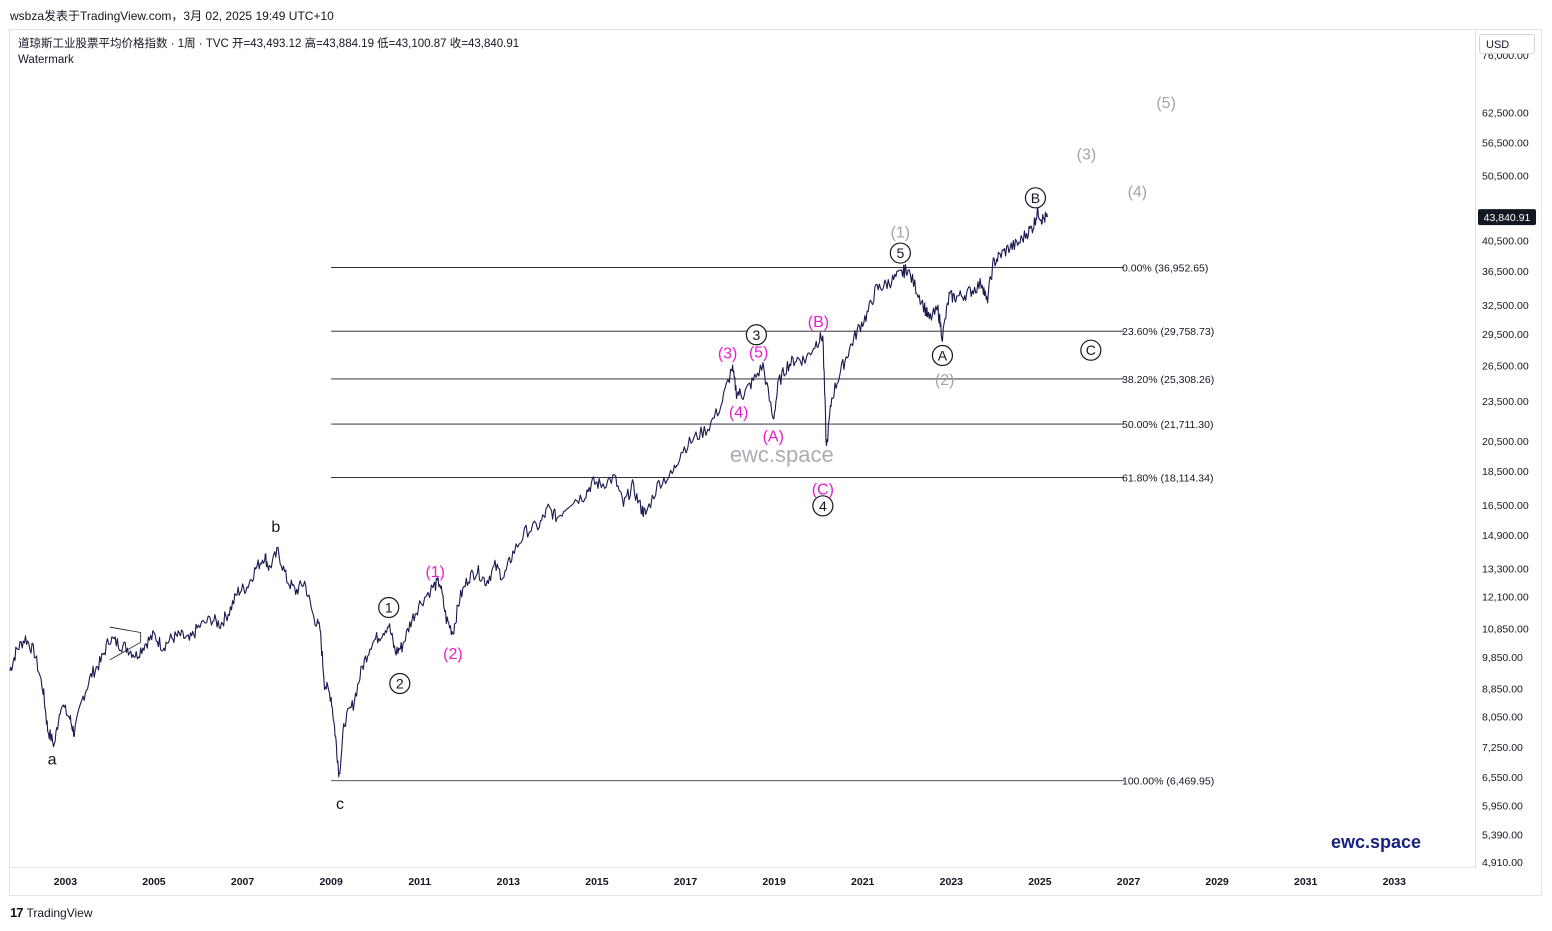 Image resolution: width=1552 pixels, height=931 pixels. Describe the element at coordinates (1502, 863) in the screenshot. I see `price-tick-label: 4,910.00` at that location.